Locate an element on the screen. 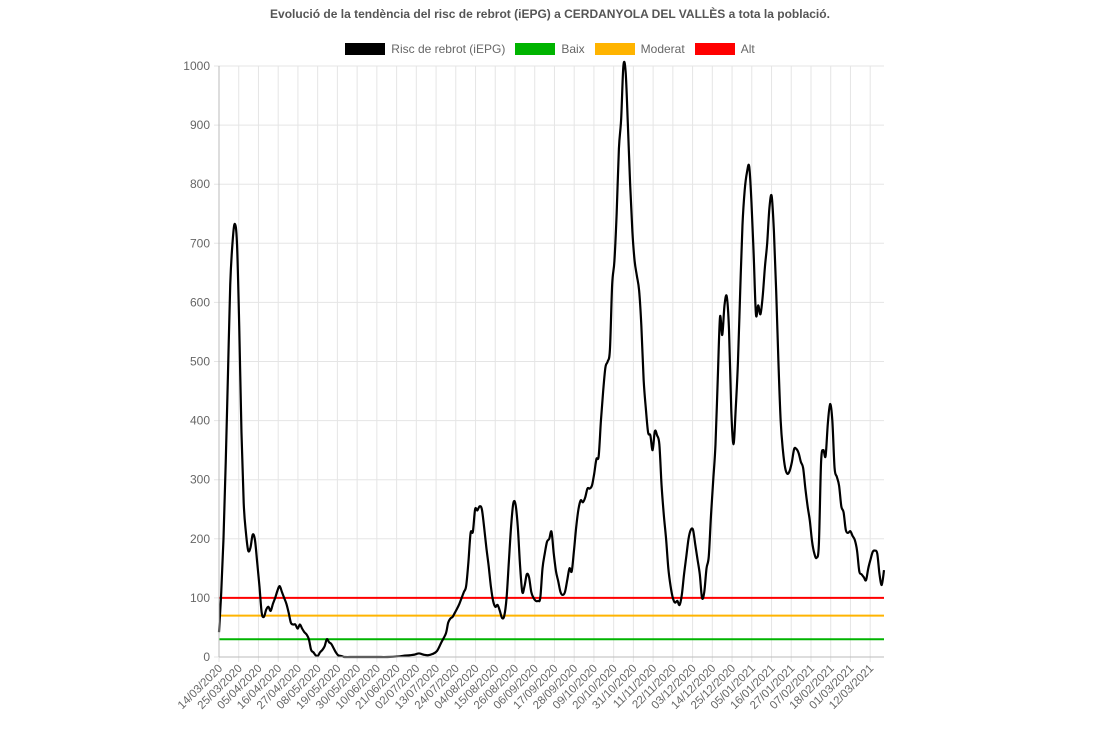 The width and height of the screenshot is (1100, 733). y-tick-label: 600 is located at coordinates (200, 302).